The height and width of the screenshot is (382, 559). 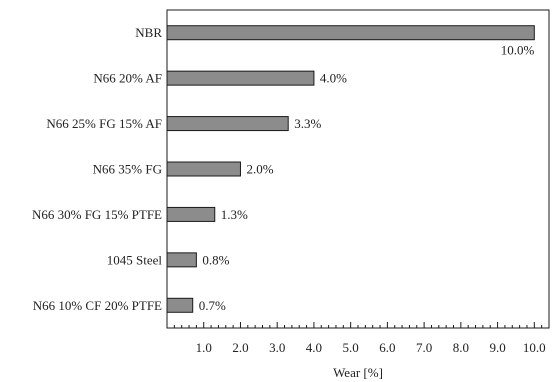 What do you see at coordinates (461, 347) in the screenshot?
I see `x-tick-label: 8.0` at bounding box center [461, 347].